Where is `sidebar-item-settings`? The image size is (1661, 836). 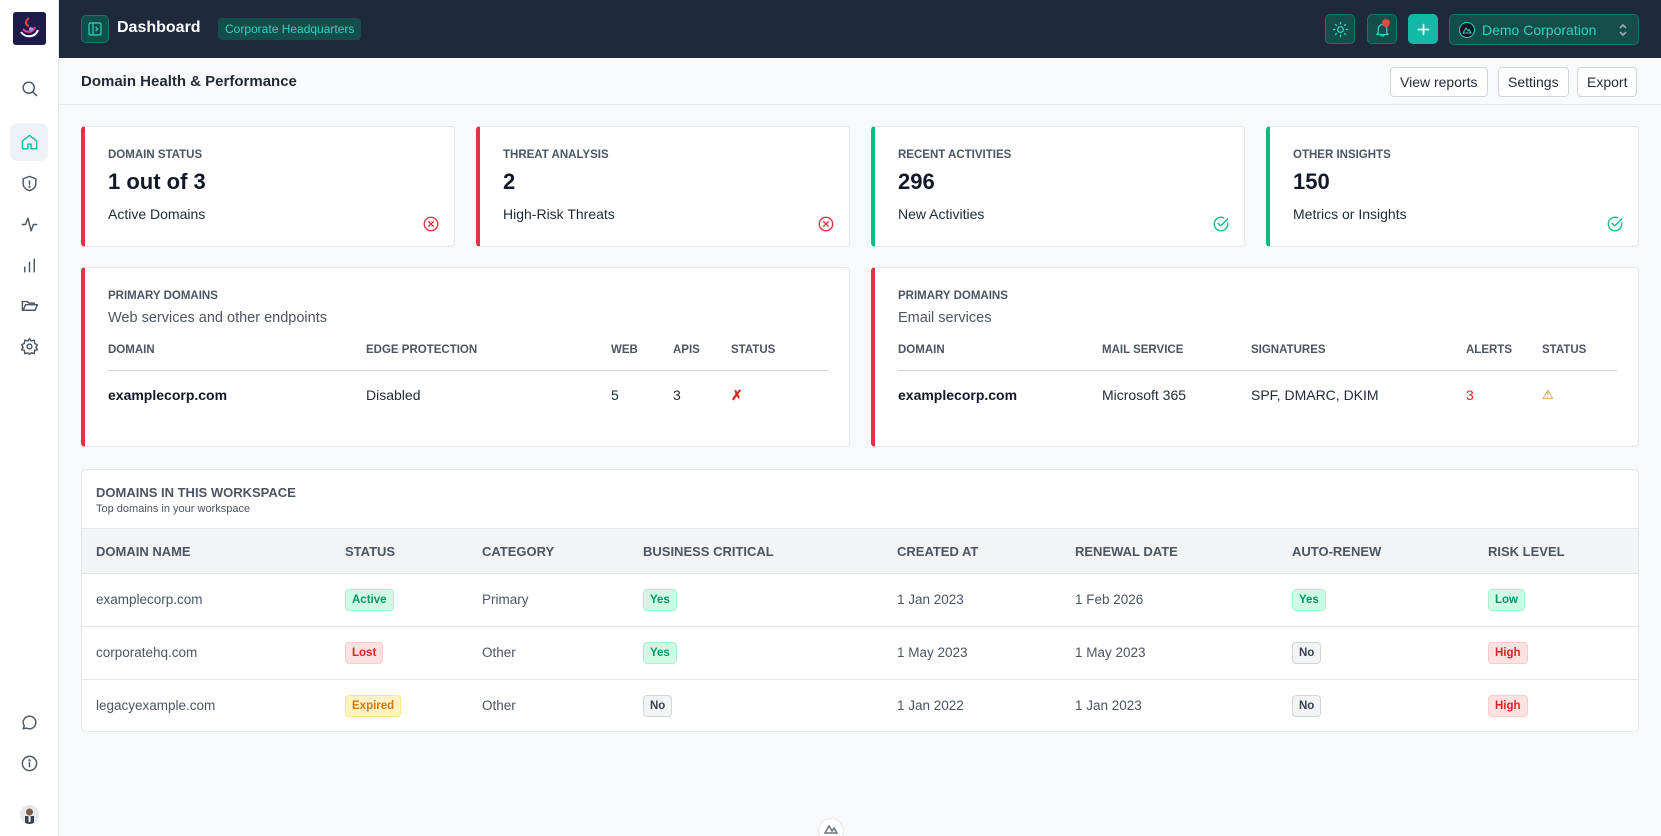 sidebar-item-settings is located at coordinates (29, 346).